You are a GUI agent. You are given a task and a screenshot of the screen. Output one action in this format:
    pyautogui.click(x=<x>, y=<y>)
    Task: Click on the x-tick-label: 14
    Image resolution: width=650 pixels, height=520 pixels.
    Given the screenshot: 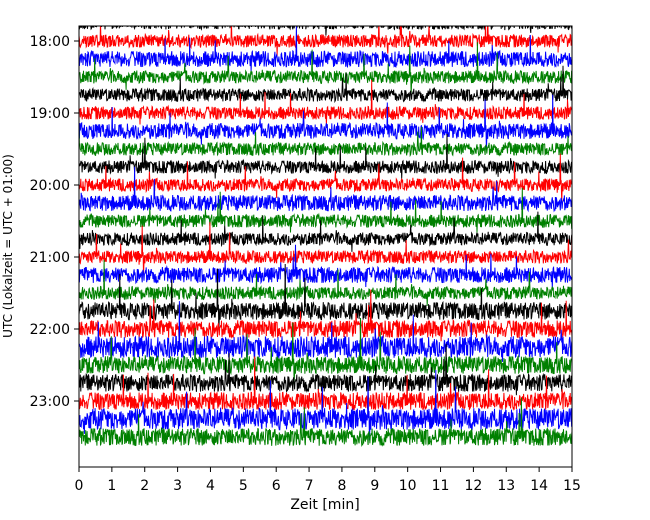 What is the action you would take?
    pyautogui.click(x=539, y=486)
    